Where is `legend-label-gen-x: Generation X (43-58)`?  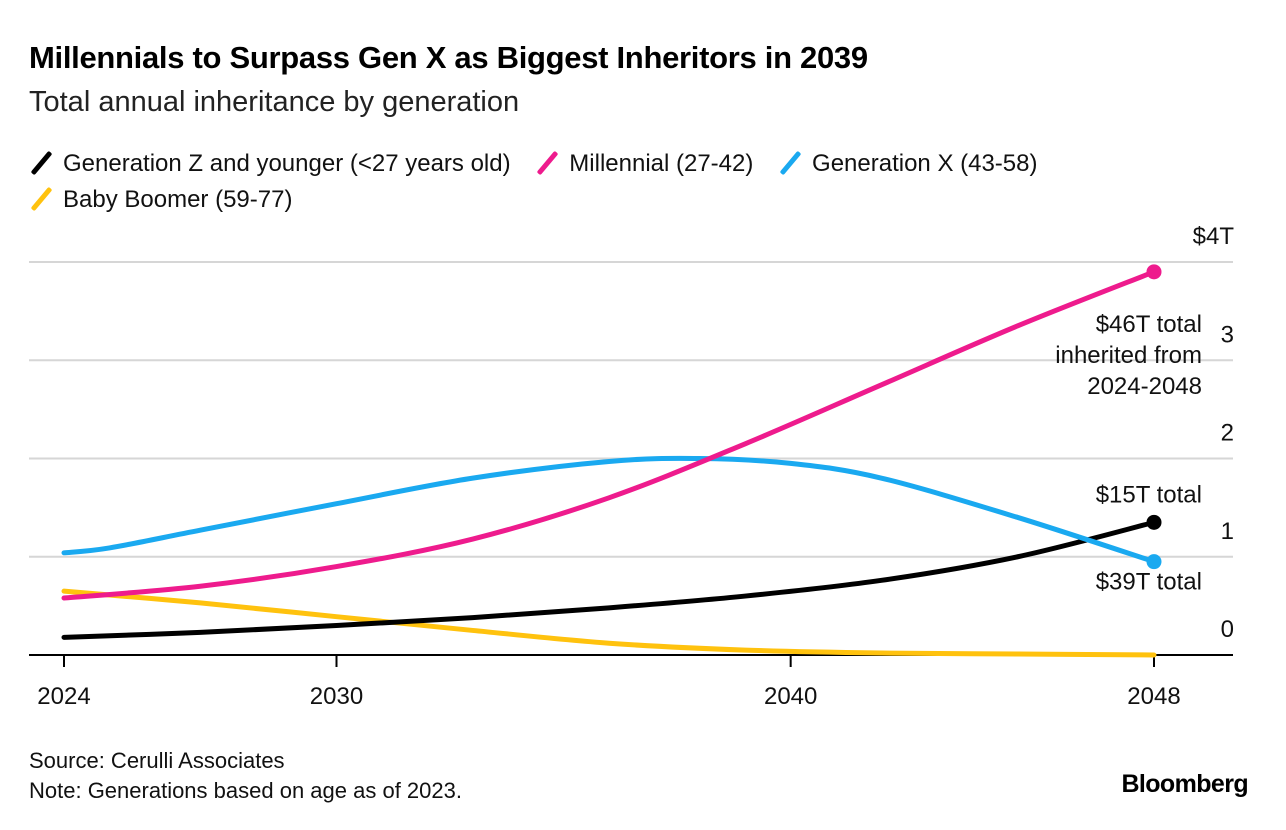 legend-label-gen-x: Generation X (43-58) is located at coordinates (925, 163).